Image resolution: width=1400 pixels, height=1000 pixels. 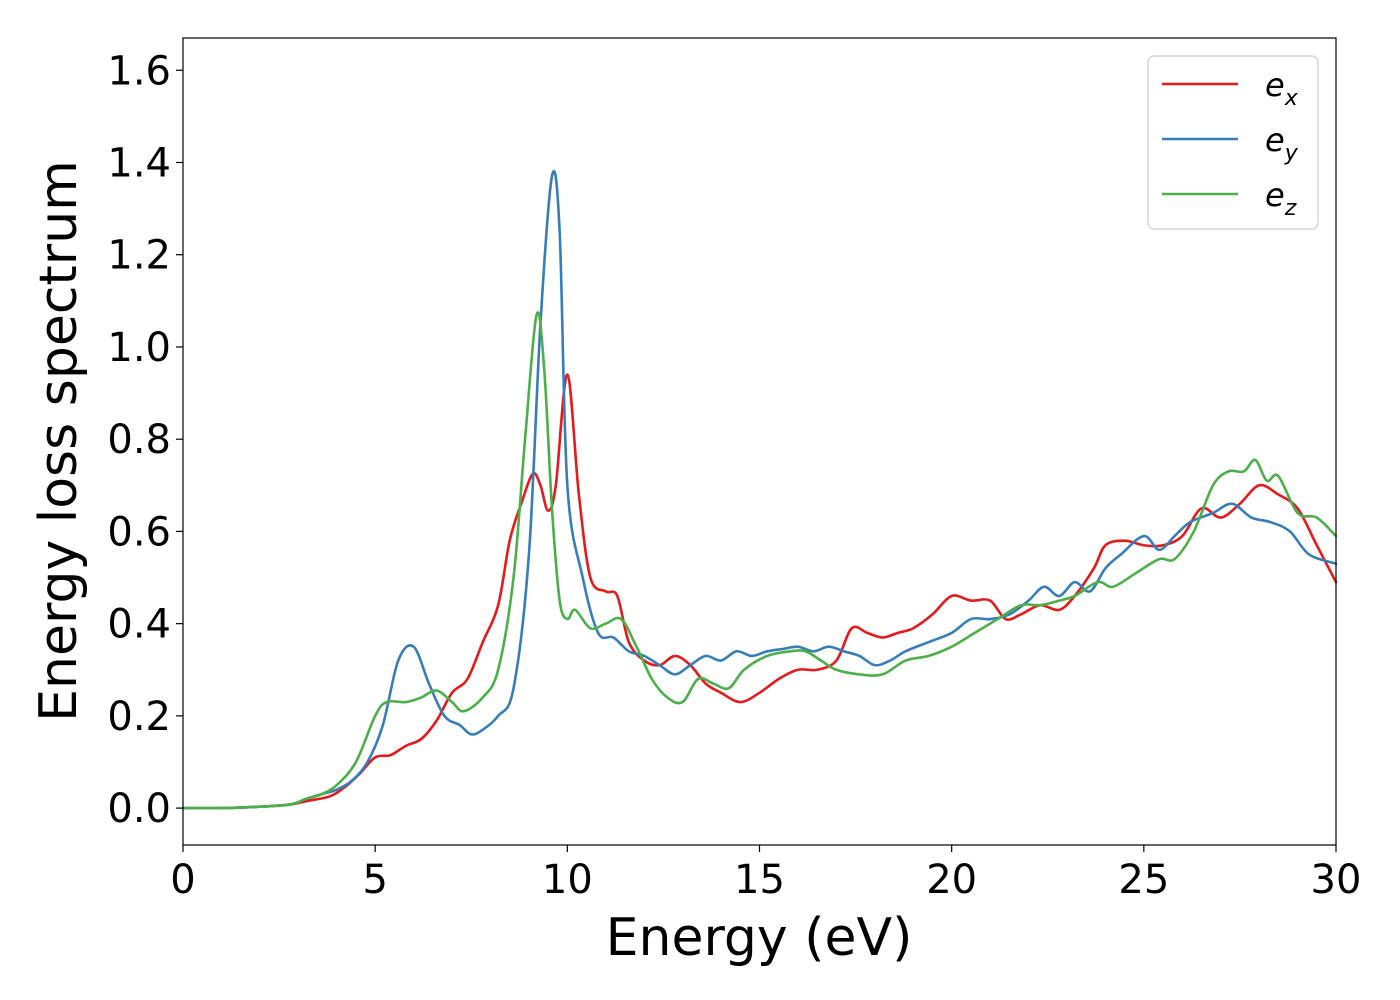 What do you see at coordinates (1143, 880) in the screenshot?
I see `x-tick-label: 25` at bounding box center [1143, 880].